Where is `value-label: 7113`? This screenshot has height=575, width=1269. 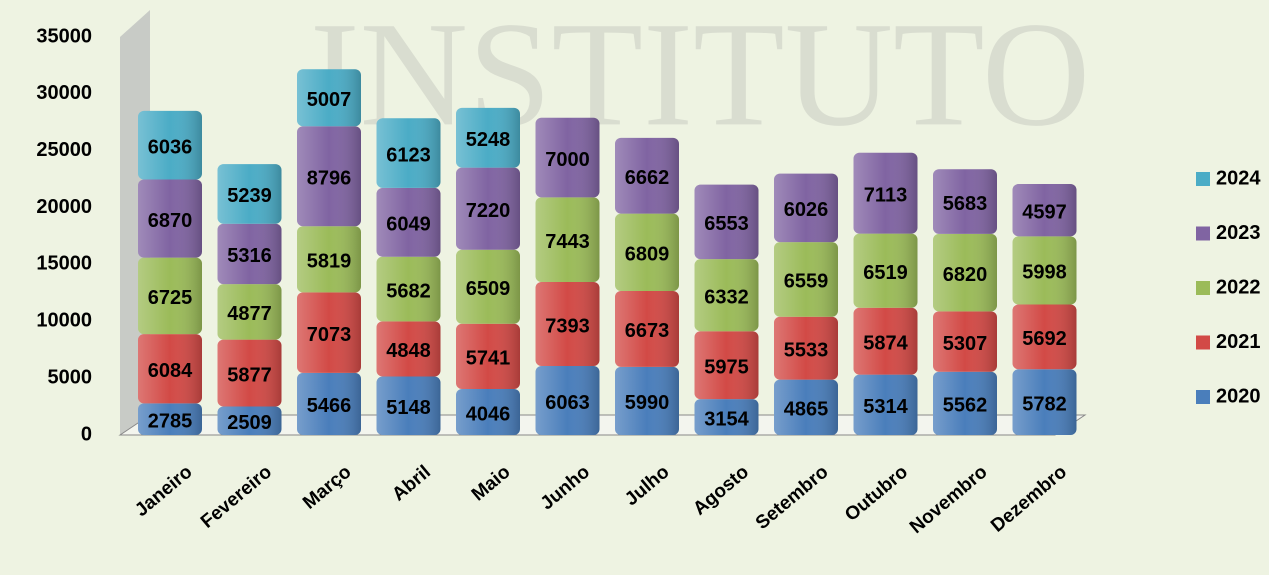 value-label: 7113 is located at coordinates (885, 195).